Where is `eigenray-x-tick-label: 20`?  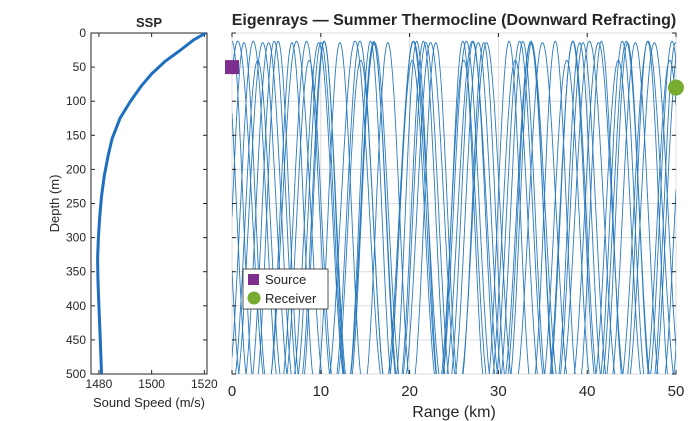
eigenray-x-tick-label: 20 is located at coordinates (409, 391).